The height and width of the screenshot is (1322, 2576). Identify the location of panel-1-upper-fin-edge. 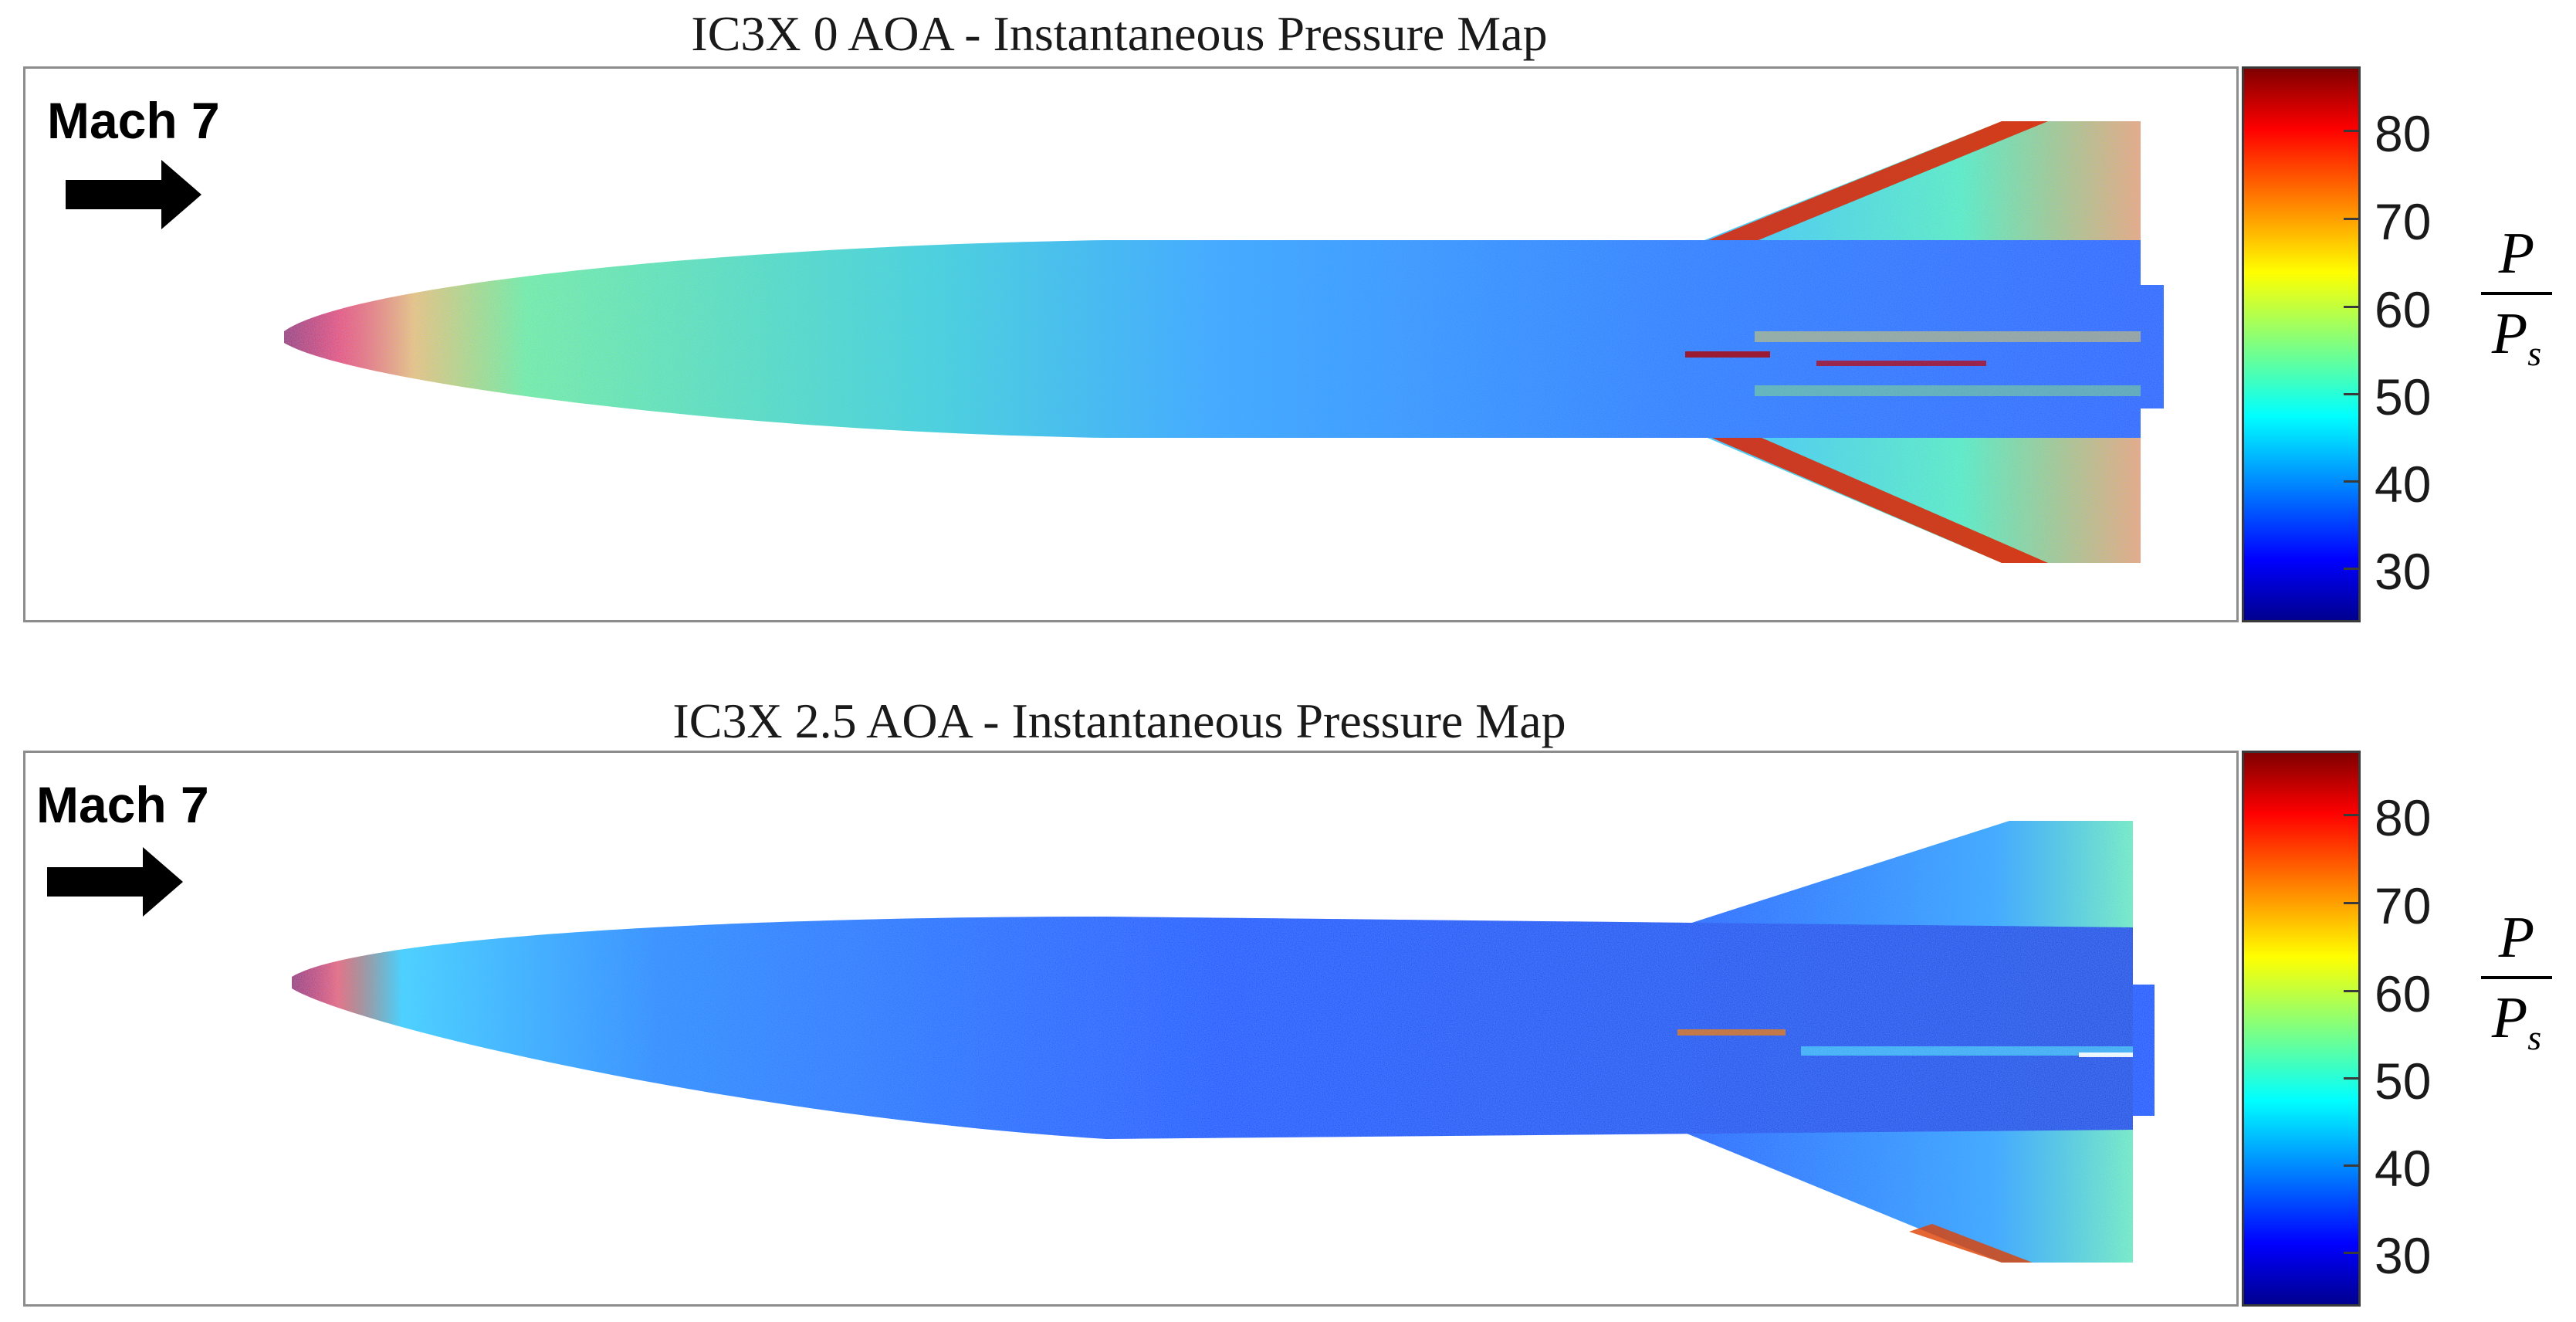
(1878, 181).